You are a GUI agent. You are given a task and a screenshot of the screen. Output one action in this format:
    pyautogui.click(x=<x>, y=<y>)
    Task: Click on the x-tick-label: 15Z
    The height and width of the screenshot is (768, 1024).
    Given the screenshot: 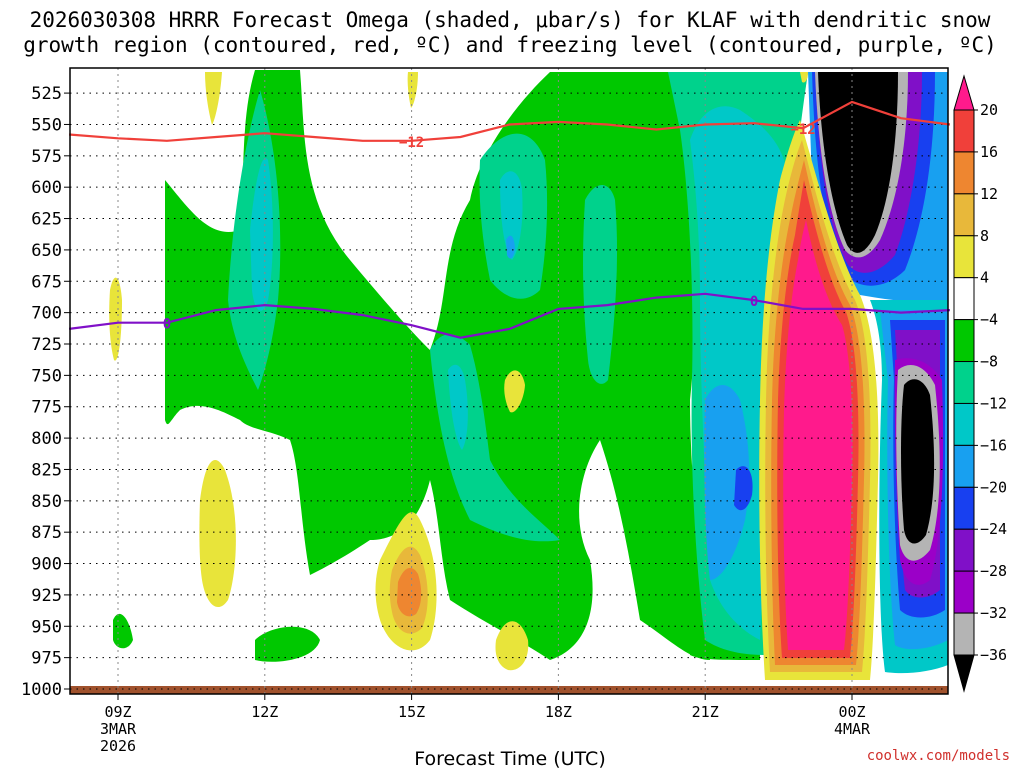 What is the action you would take?
    pyautogui.click(x=411, y=712)
    